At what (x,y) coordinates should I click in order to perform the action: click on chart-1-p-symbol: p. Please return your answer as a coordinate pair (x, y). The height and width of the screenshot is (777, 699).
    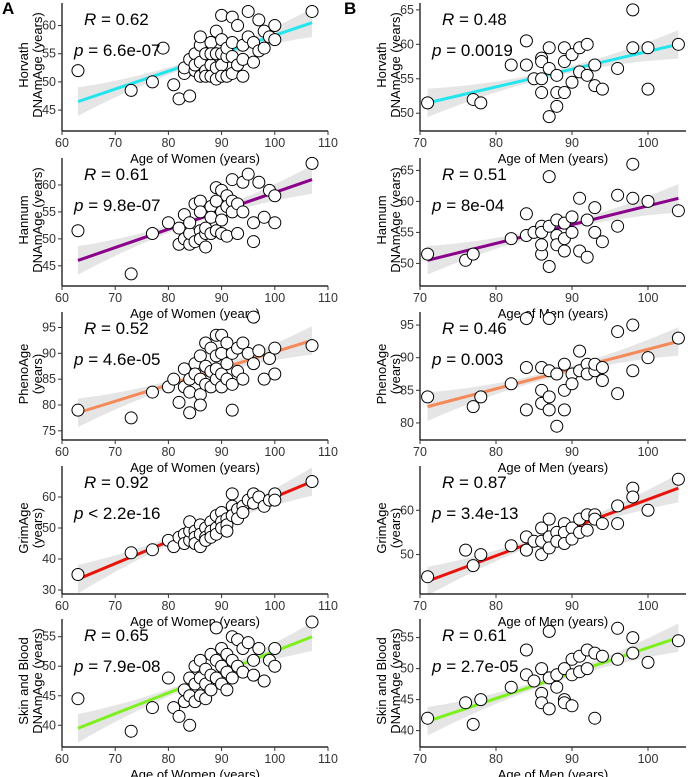
    Looking at the image, I should click on (436, 50).